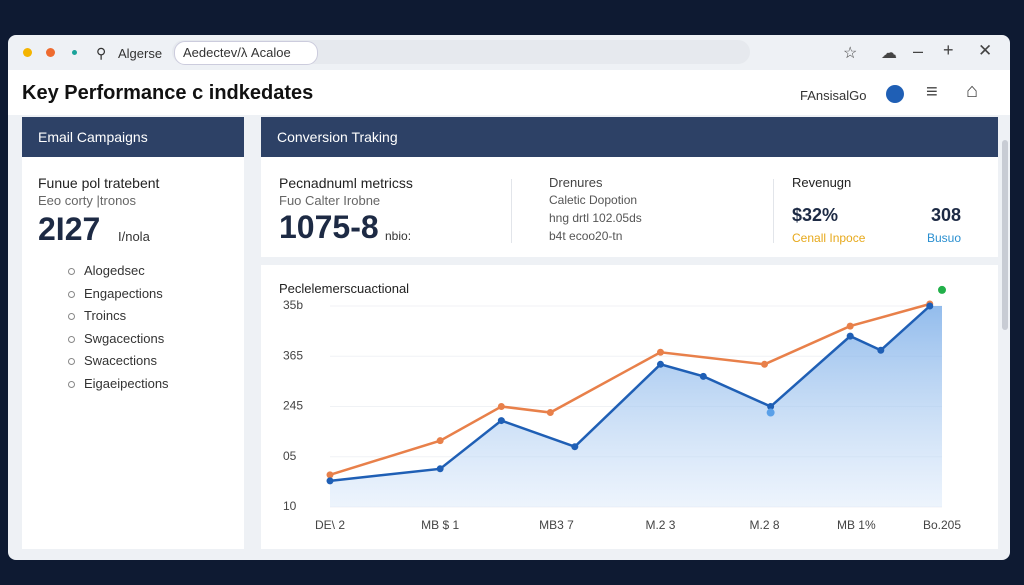 This screenshot has width=1024, height=585. Describe the element at coordinates (593, 200) in the screenshot. I see `metric-line: Caletic Dopotion` at that location.